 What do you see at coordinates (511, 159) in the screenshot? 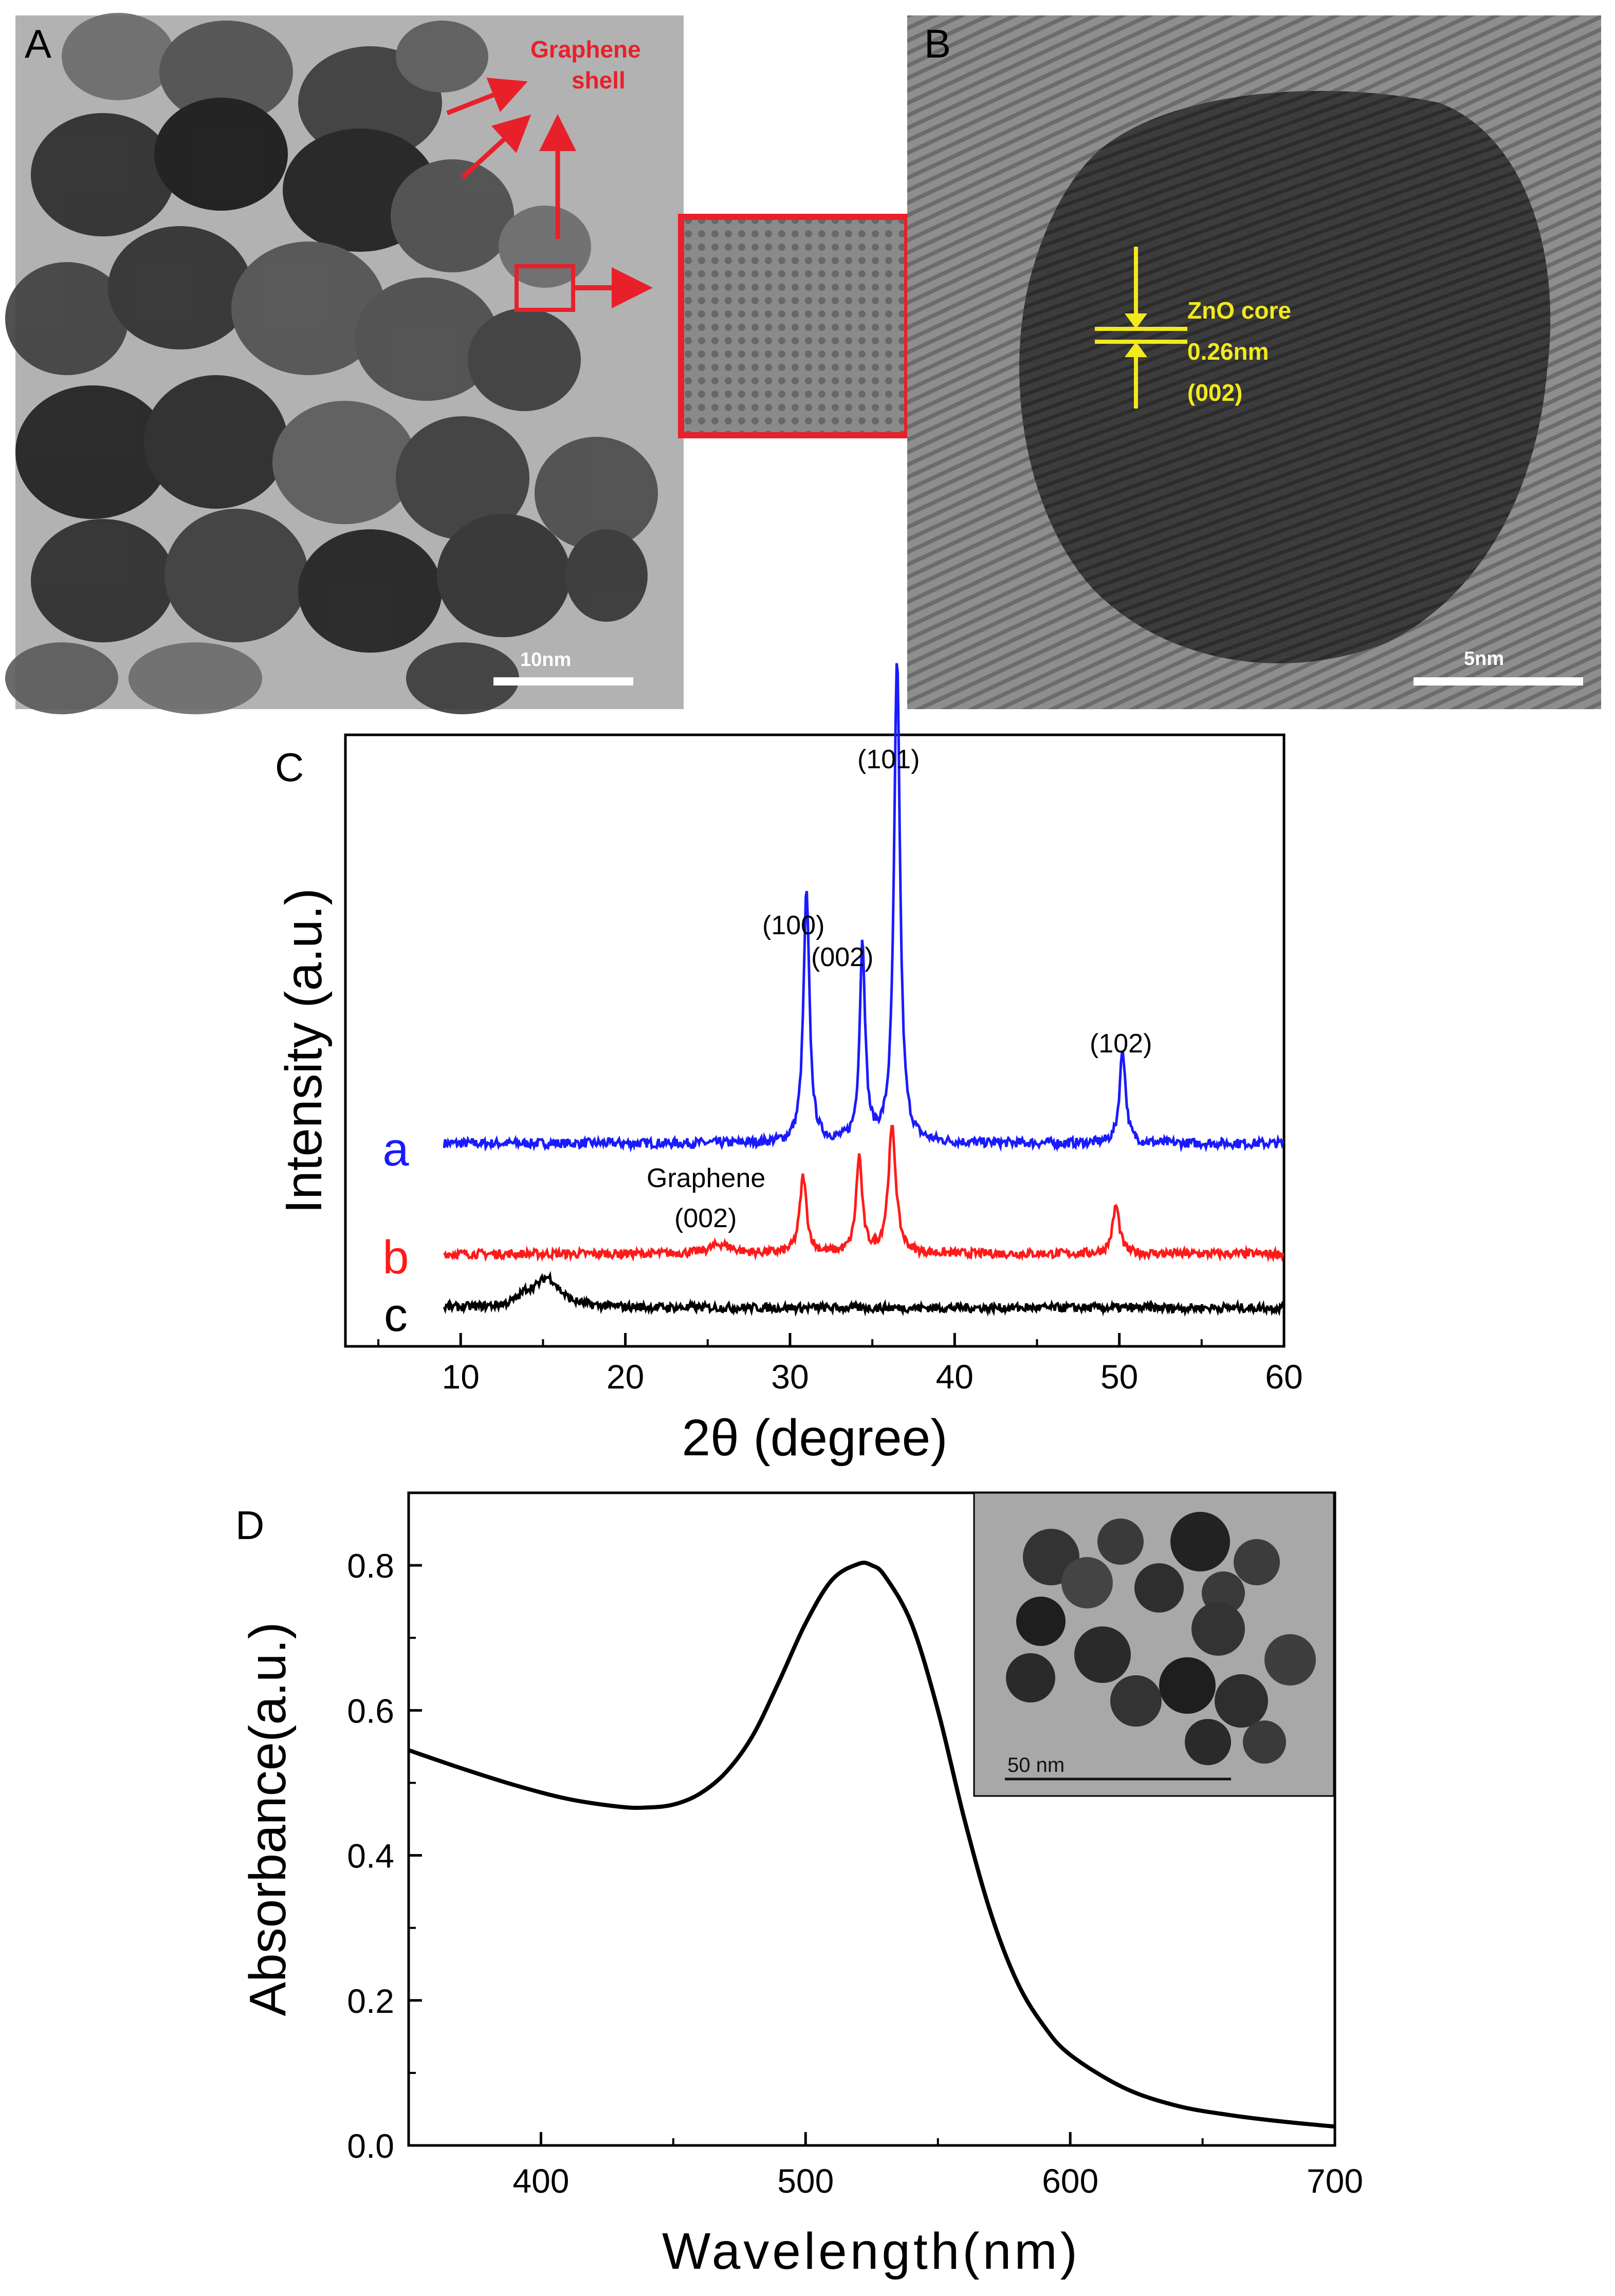
I see `graphene-shell-arrows` at bounding box center [511, 159].